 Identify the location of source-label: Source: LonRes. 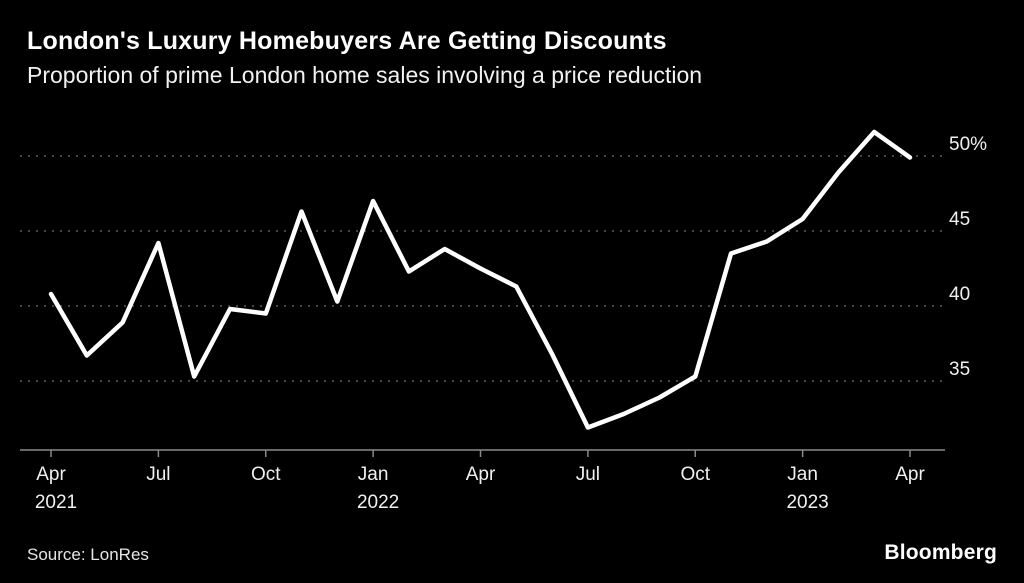
(88, 554).